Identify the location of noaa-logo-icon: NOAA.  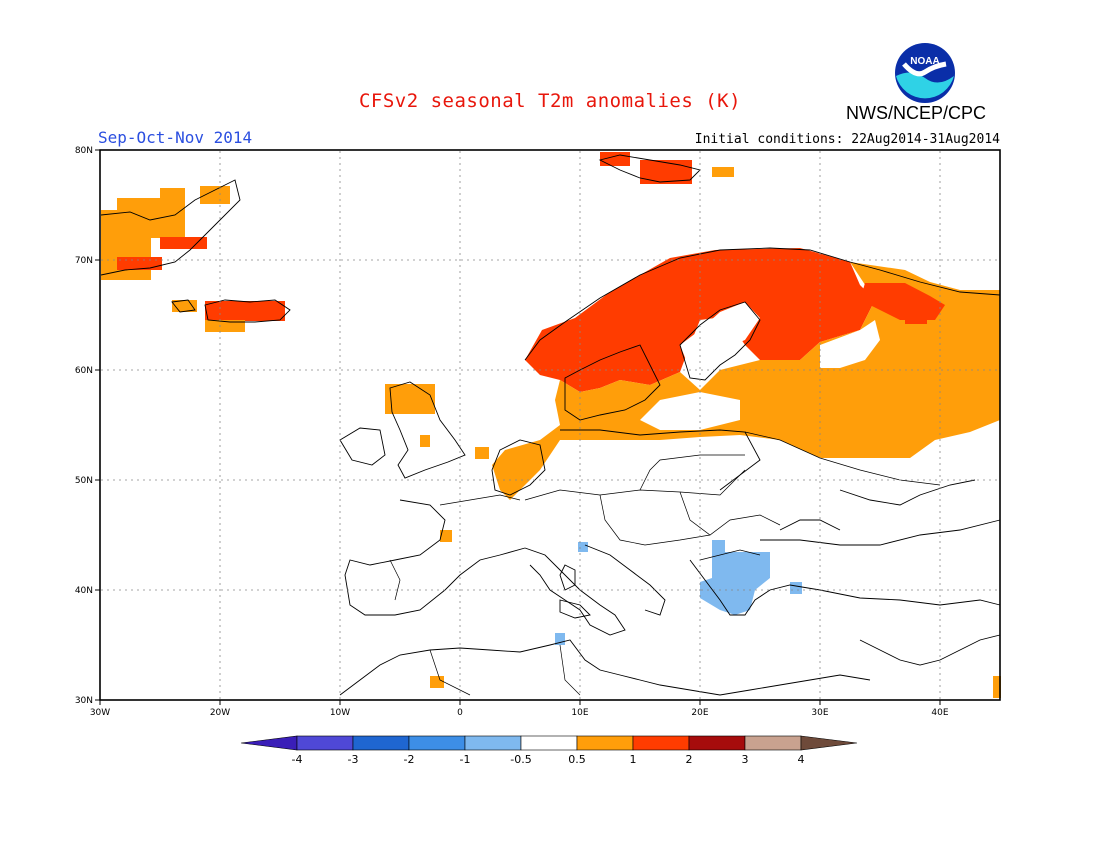
(925, 73).